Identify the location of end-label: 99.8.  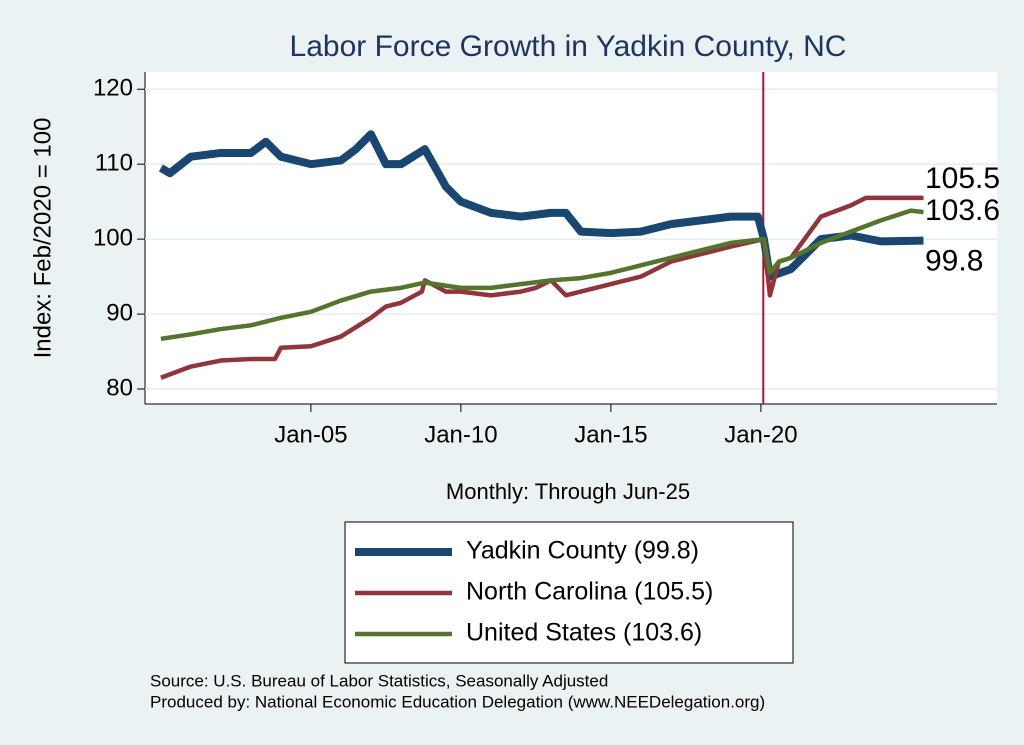
(954, 261).